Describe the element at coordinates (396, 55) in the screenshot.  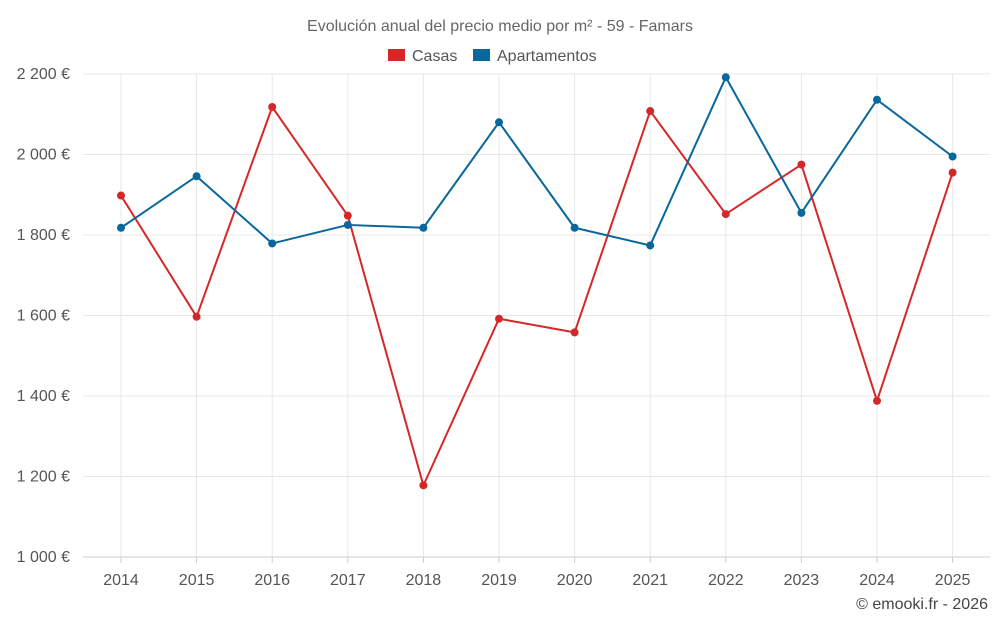
I see `legend-swatch-casas` at that location.